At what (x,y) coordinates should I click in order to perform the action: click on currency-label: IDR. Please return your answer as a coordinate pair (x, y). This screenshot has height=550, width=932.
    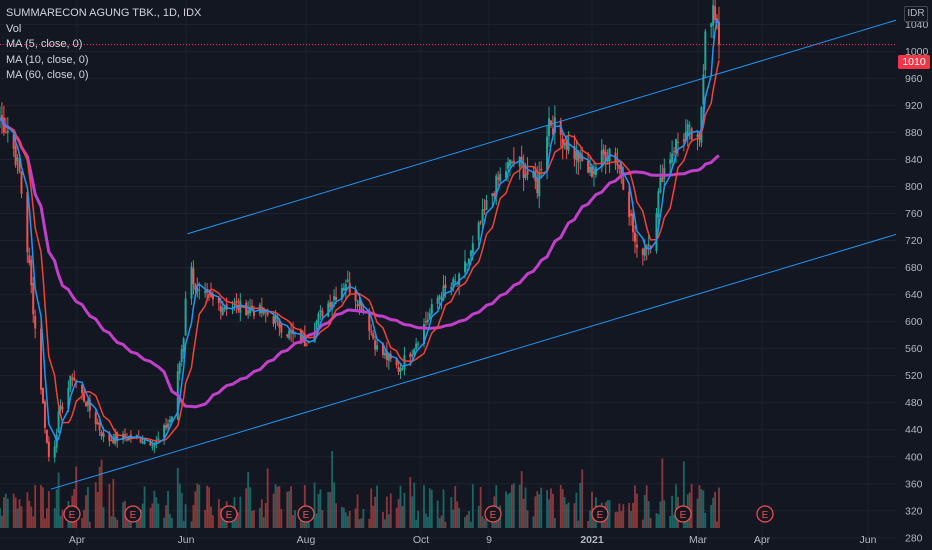
    Looking at the image, I should click on (916, 14).